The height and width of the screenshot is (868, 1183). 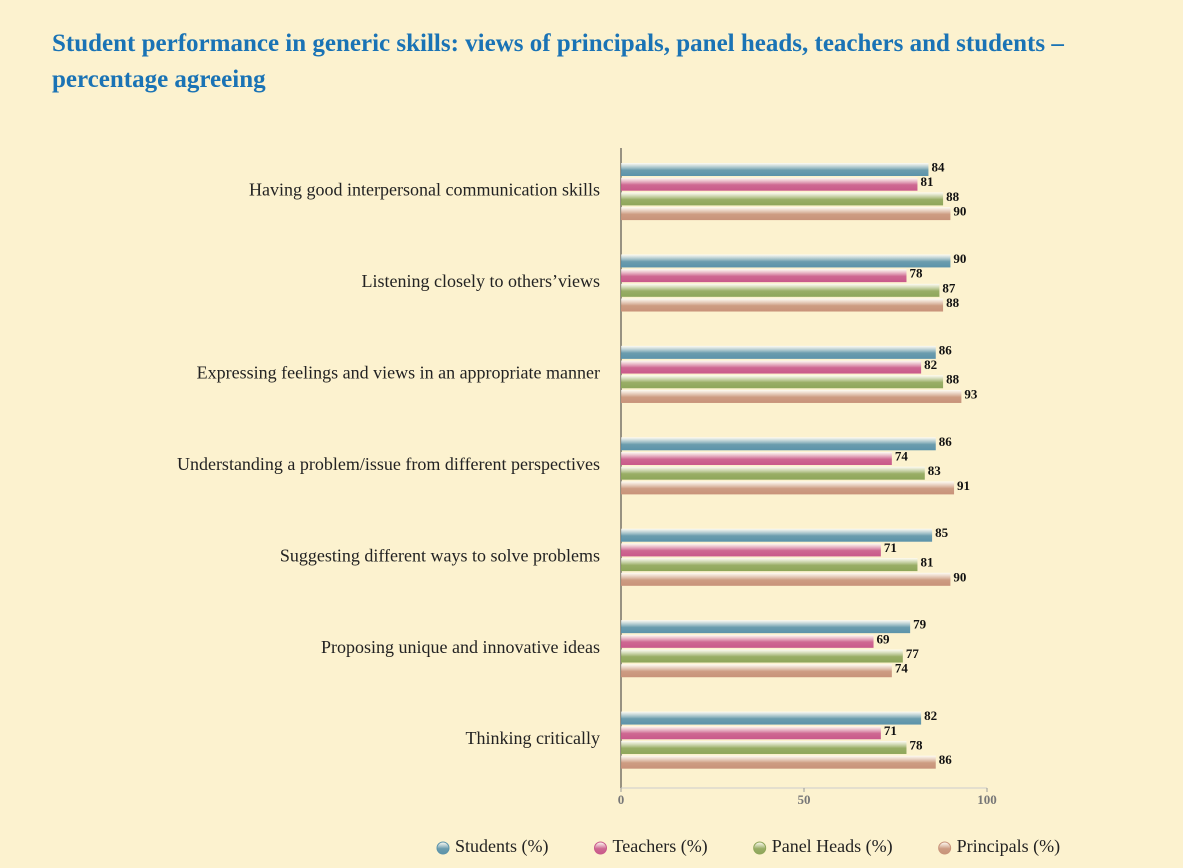 What do you see at coordinates (481, 281) in the screenshot?
I see `category-label: Listening closely to others’views` at bounding box center [481, 281].